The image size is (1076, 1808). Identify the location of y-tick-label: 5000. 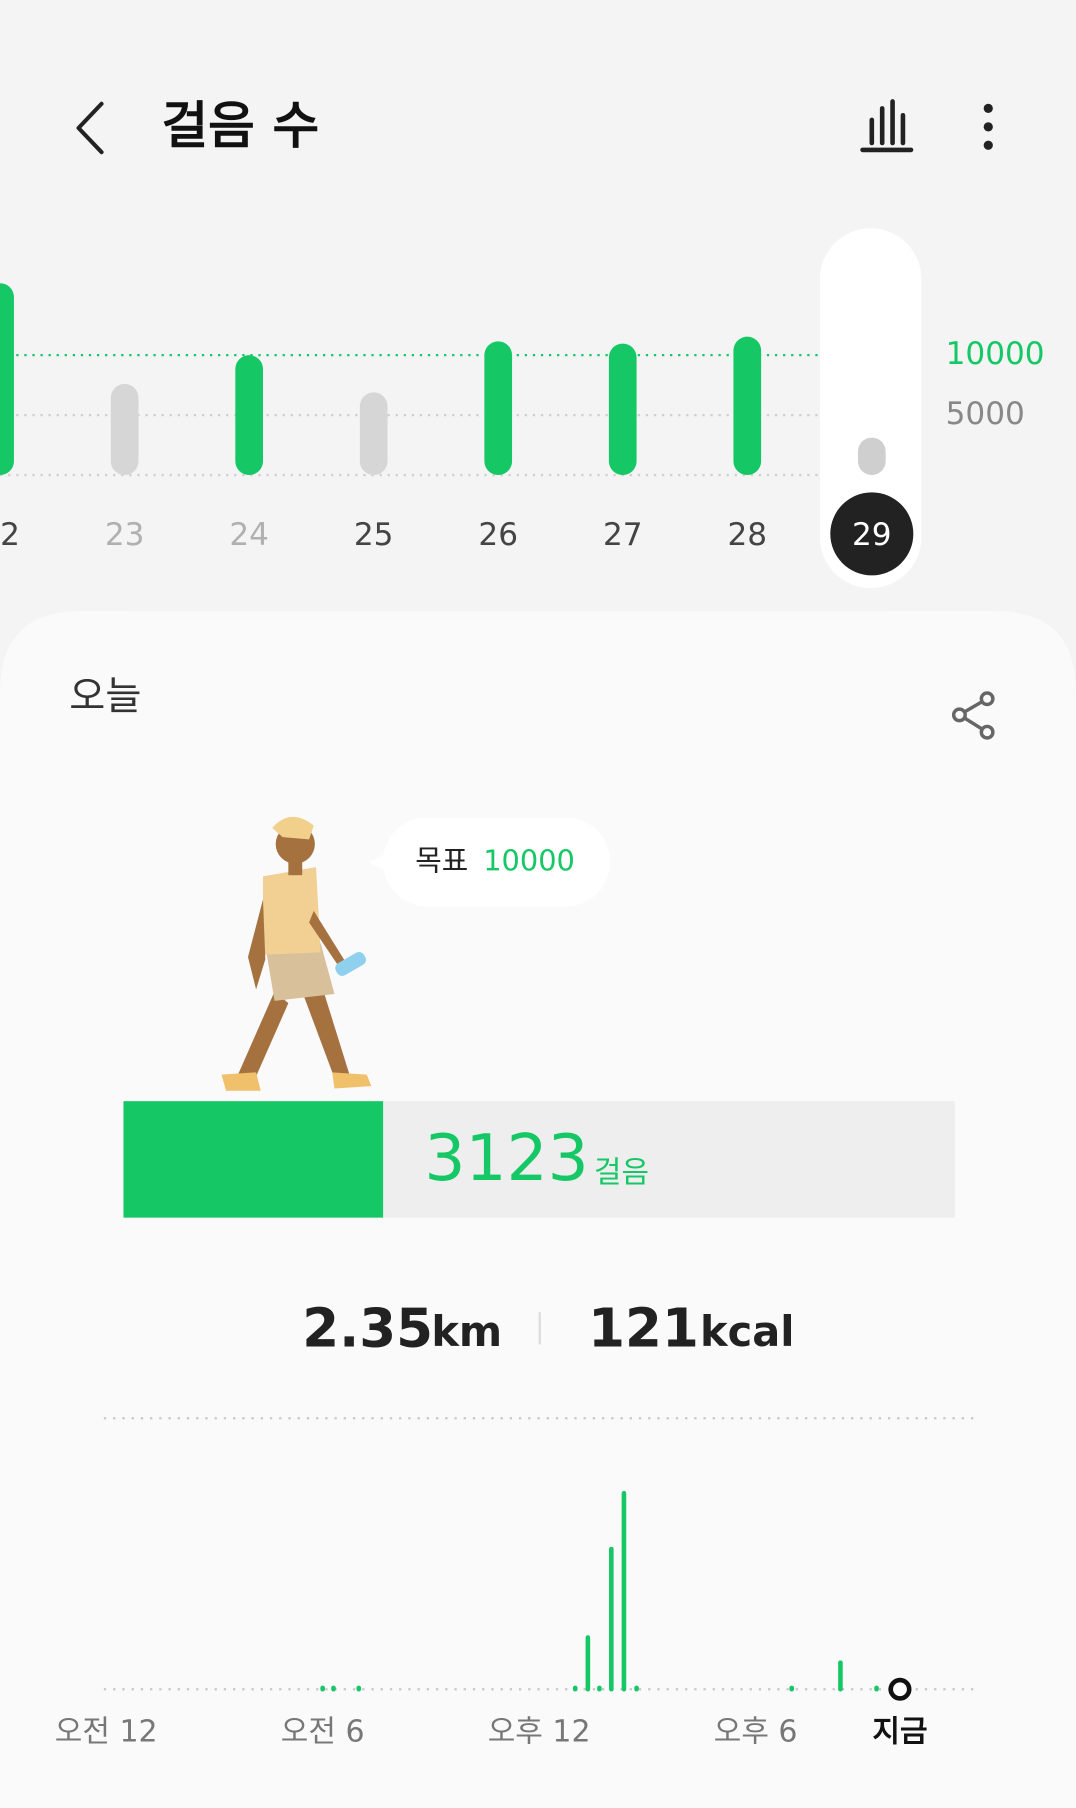
(985, 414).